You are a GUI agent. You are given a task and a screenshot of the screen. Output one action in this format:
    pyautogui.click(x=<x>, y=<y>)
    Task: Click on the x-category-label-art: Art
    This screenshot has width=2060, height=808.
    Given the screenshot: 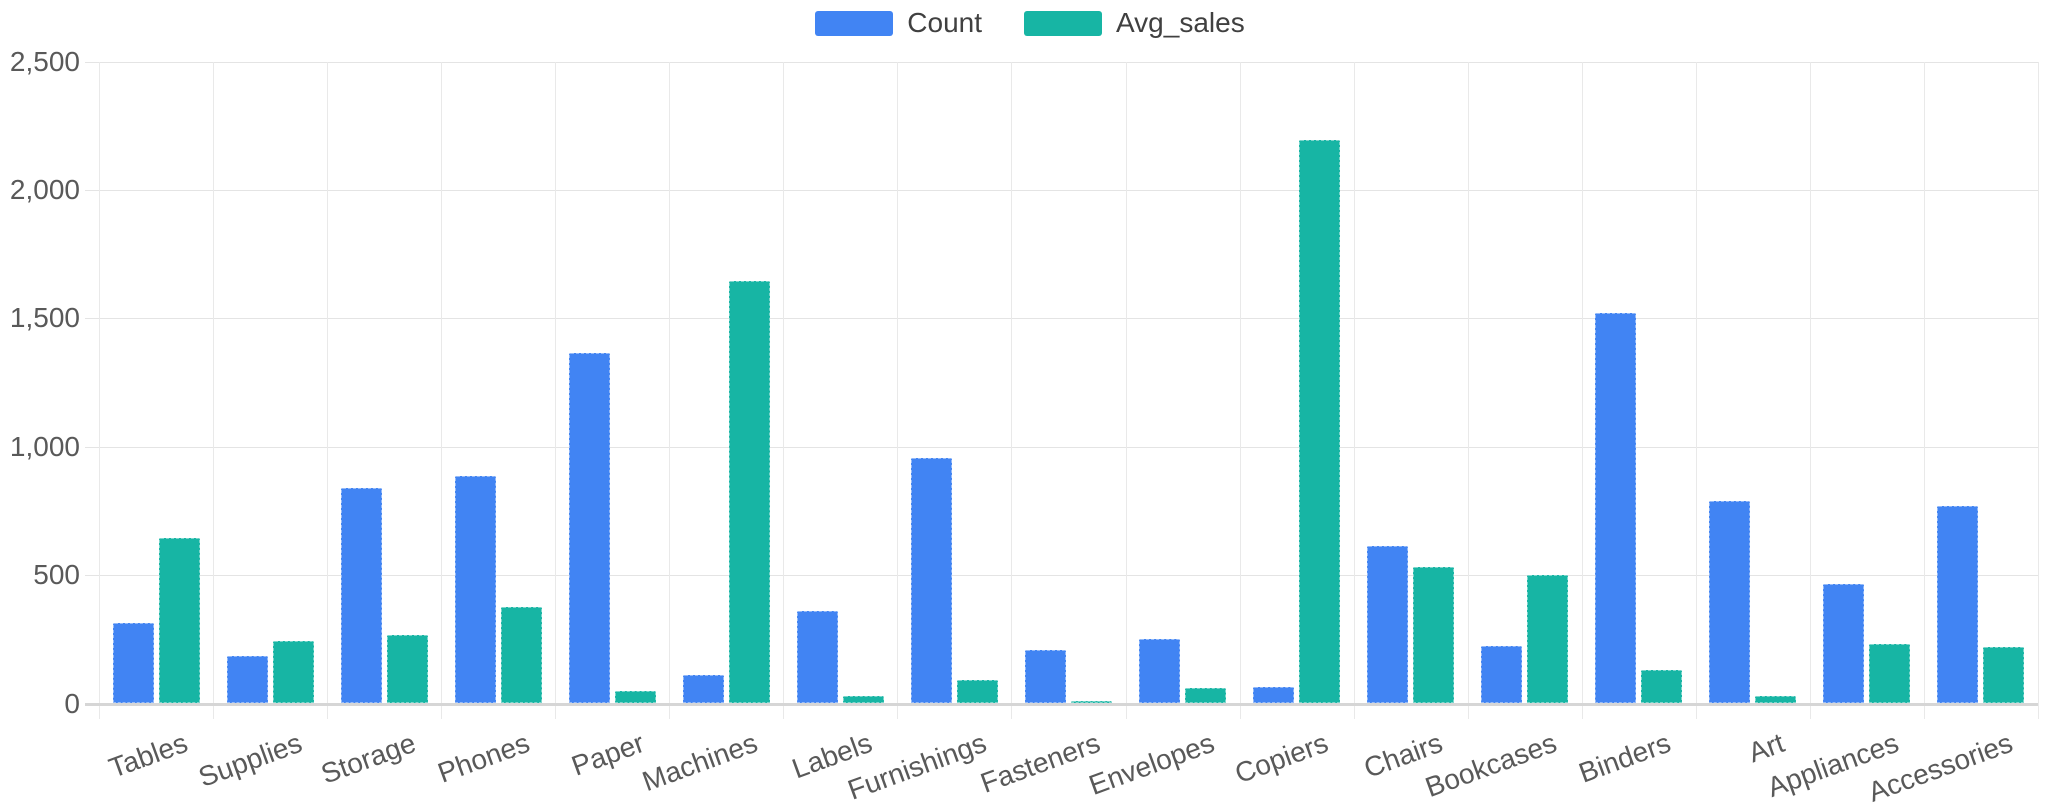 What is the action you would take?
    pyautogui.click(x=1766, y=748)
    